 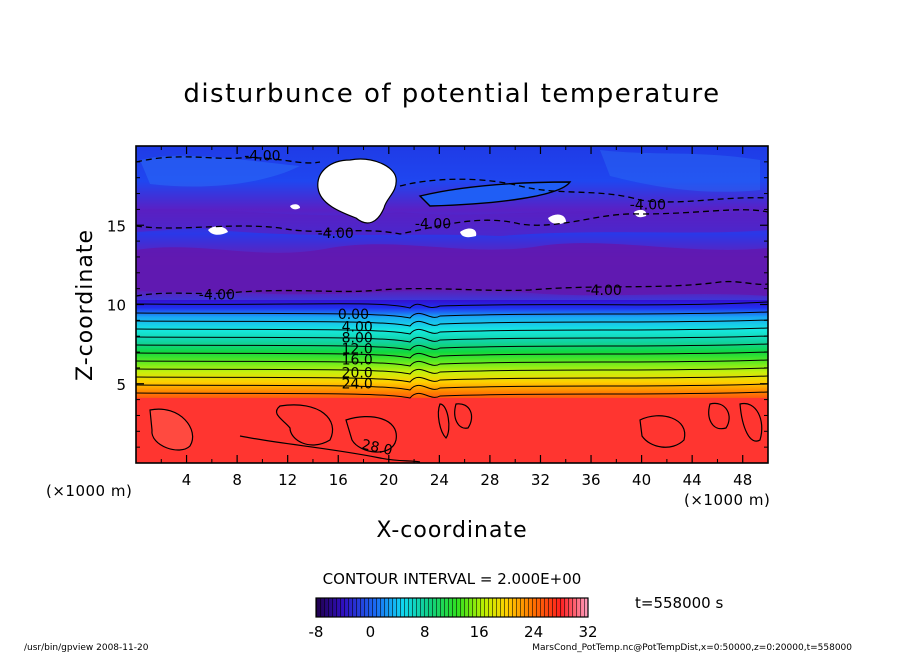 What do you see at coordinates (453, 619) in the screenshot?
I see `colorbar: -8 0 8 16 24 32` at bounding box center [453, 619].